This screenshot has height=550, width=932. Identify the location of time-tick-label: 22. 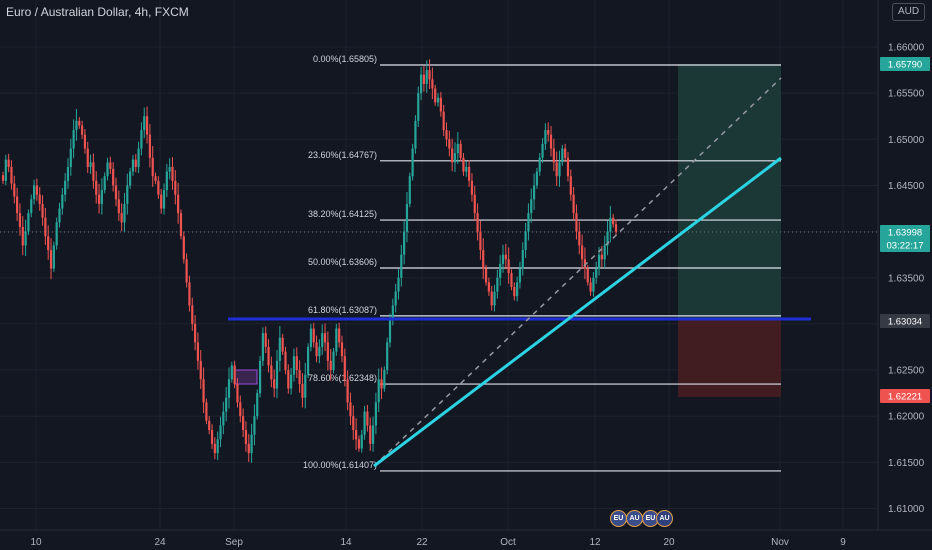
(422, 542).